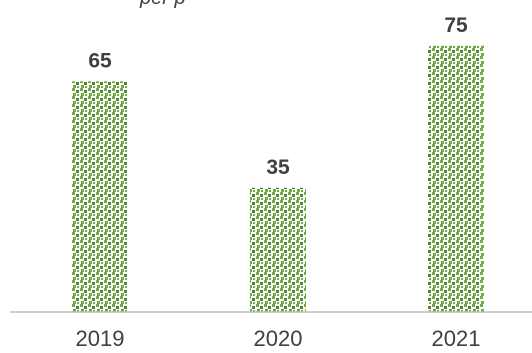 The height and width of the screenshot is (353, 532). I want to click on bar-2021, so click(456, 178).